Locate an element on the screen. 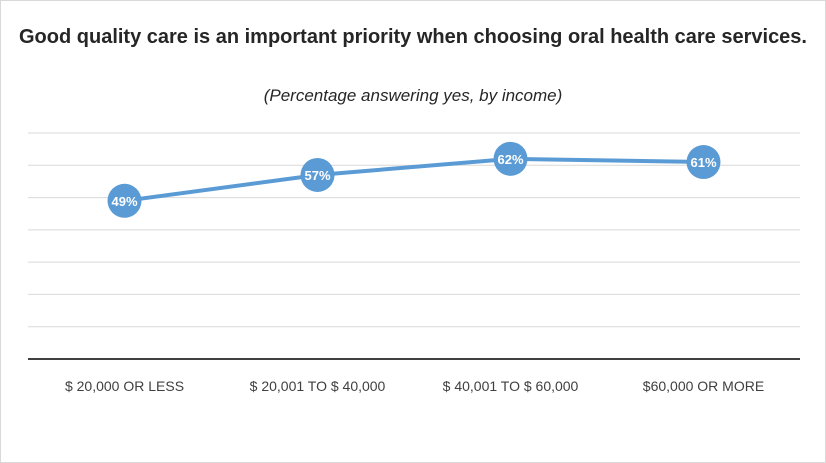 The image size is (826, 463). x-tick-label: $60,000 OR MORE is located at coordinates (703, 386).